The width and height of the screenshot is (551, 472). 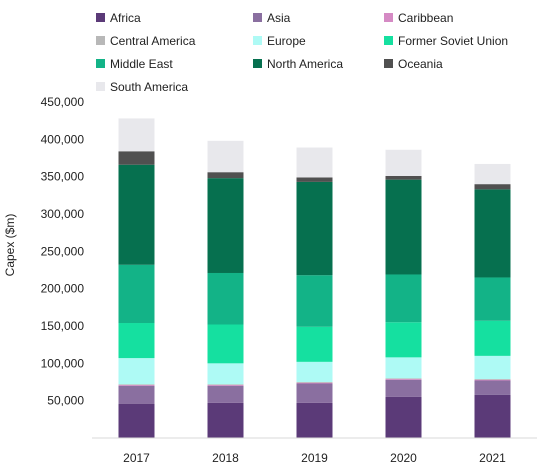 What do you see at coordinates (257, 63) in the screenshot?
I see `legend-swatch-north-america` at bounding box center [257, 63].